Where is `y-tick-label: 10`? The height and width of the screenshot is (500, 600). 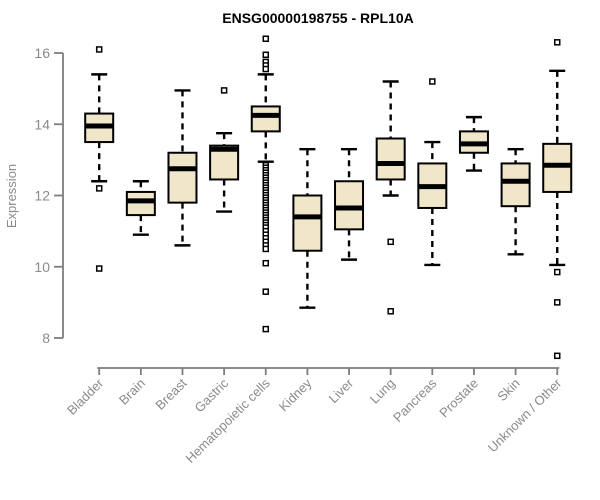
y-tick-label: 10 is located at coordinates (42, 267).